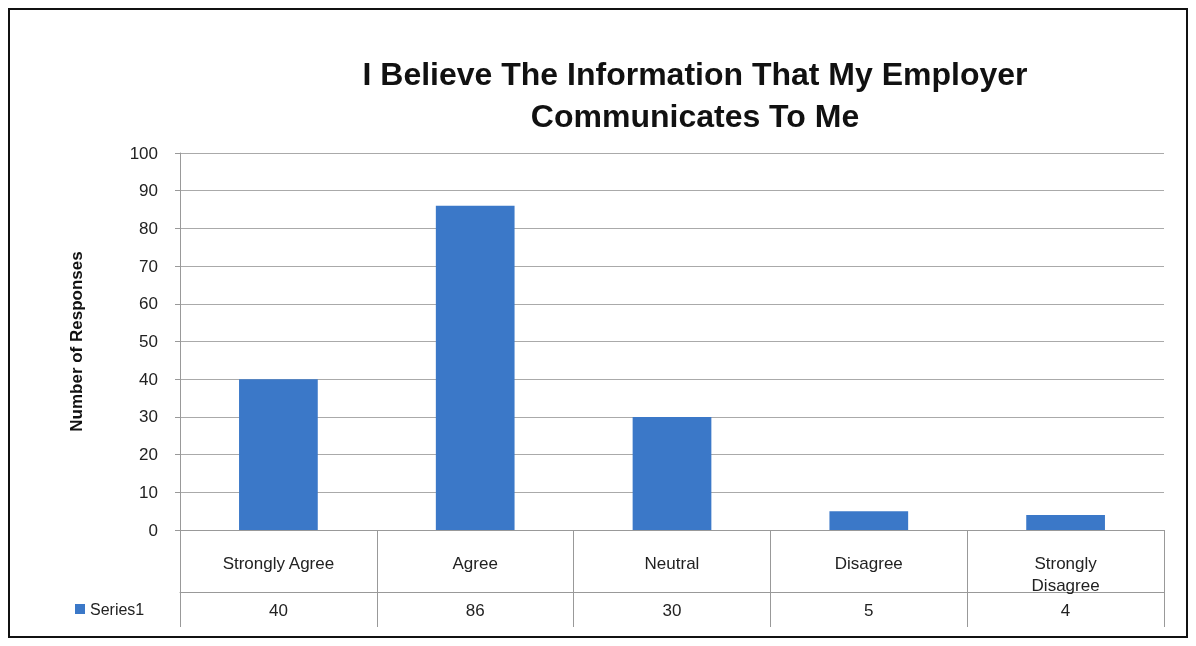 The width and height of the screenshot is (1196, 646). Describe the element at coordinates (475, 563) in the screenshot. I see `x-tick-label: Agree` at that location.